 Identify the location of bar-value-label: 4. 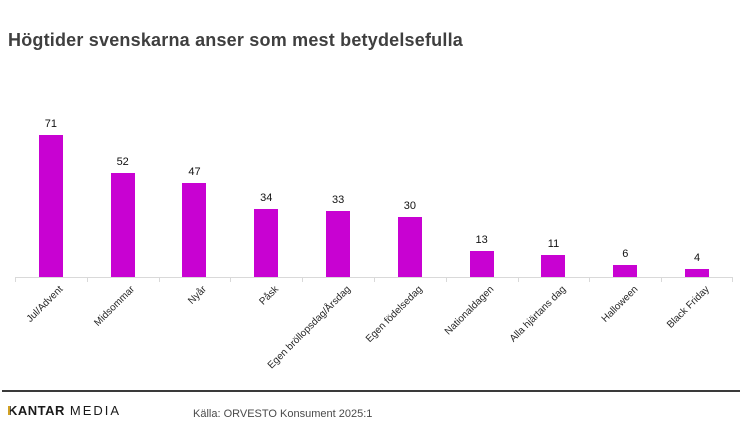
(697, 258).